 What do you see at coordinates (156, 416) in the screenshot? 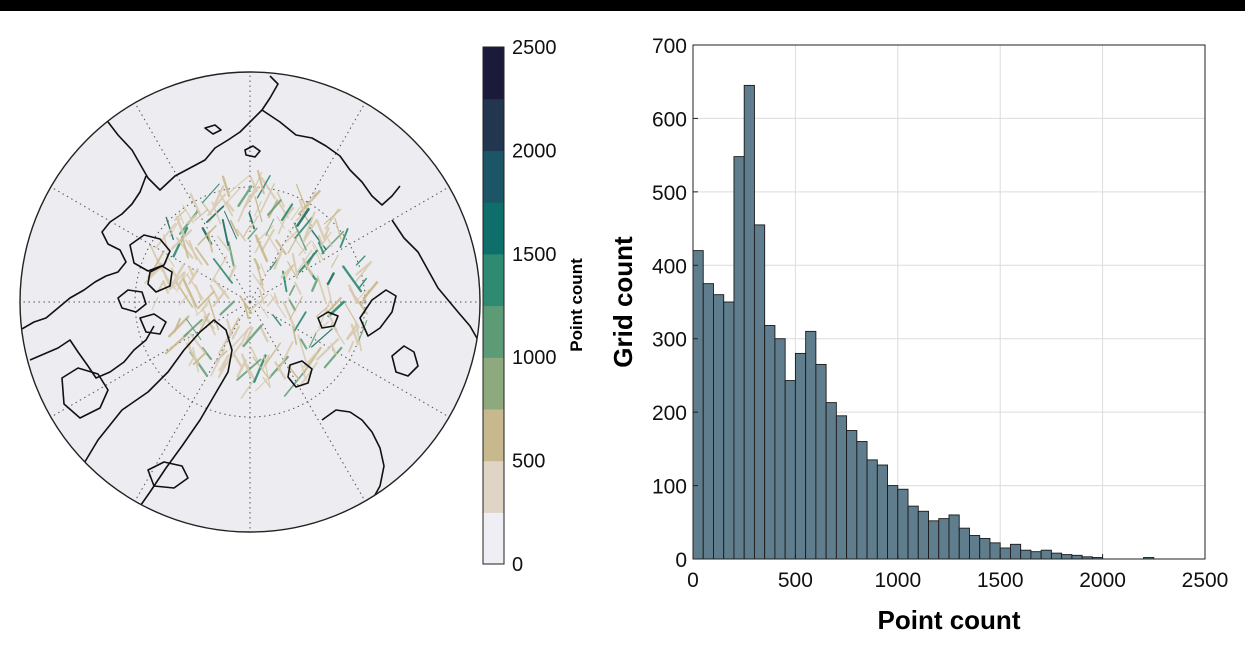
I see `coast-greenland` at bounding box center [156, 416].